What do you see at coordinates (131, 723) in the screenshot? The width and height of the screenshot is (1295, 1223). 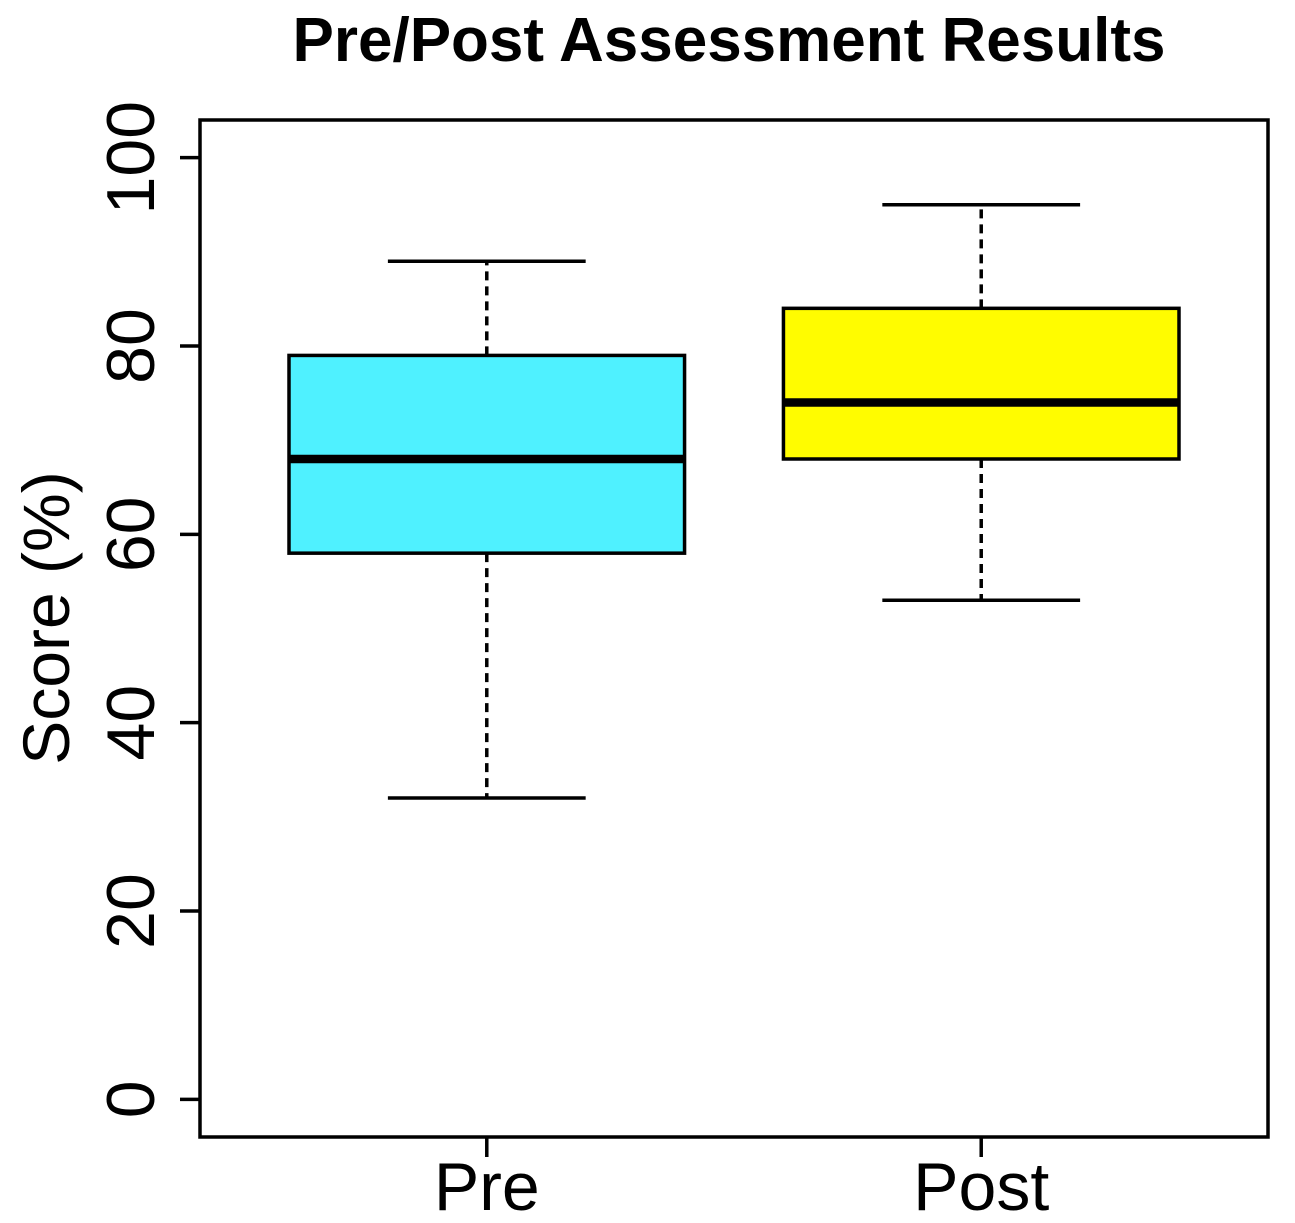 I see `y-tick-label: 40` at bounding box center [131, 723].